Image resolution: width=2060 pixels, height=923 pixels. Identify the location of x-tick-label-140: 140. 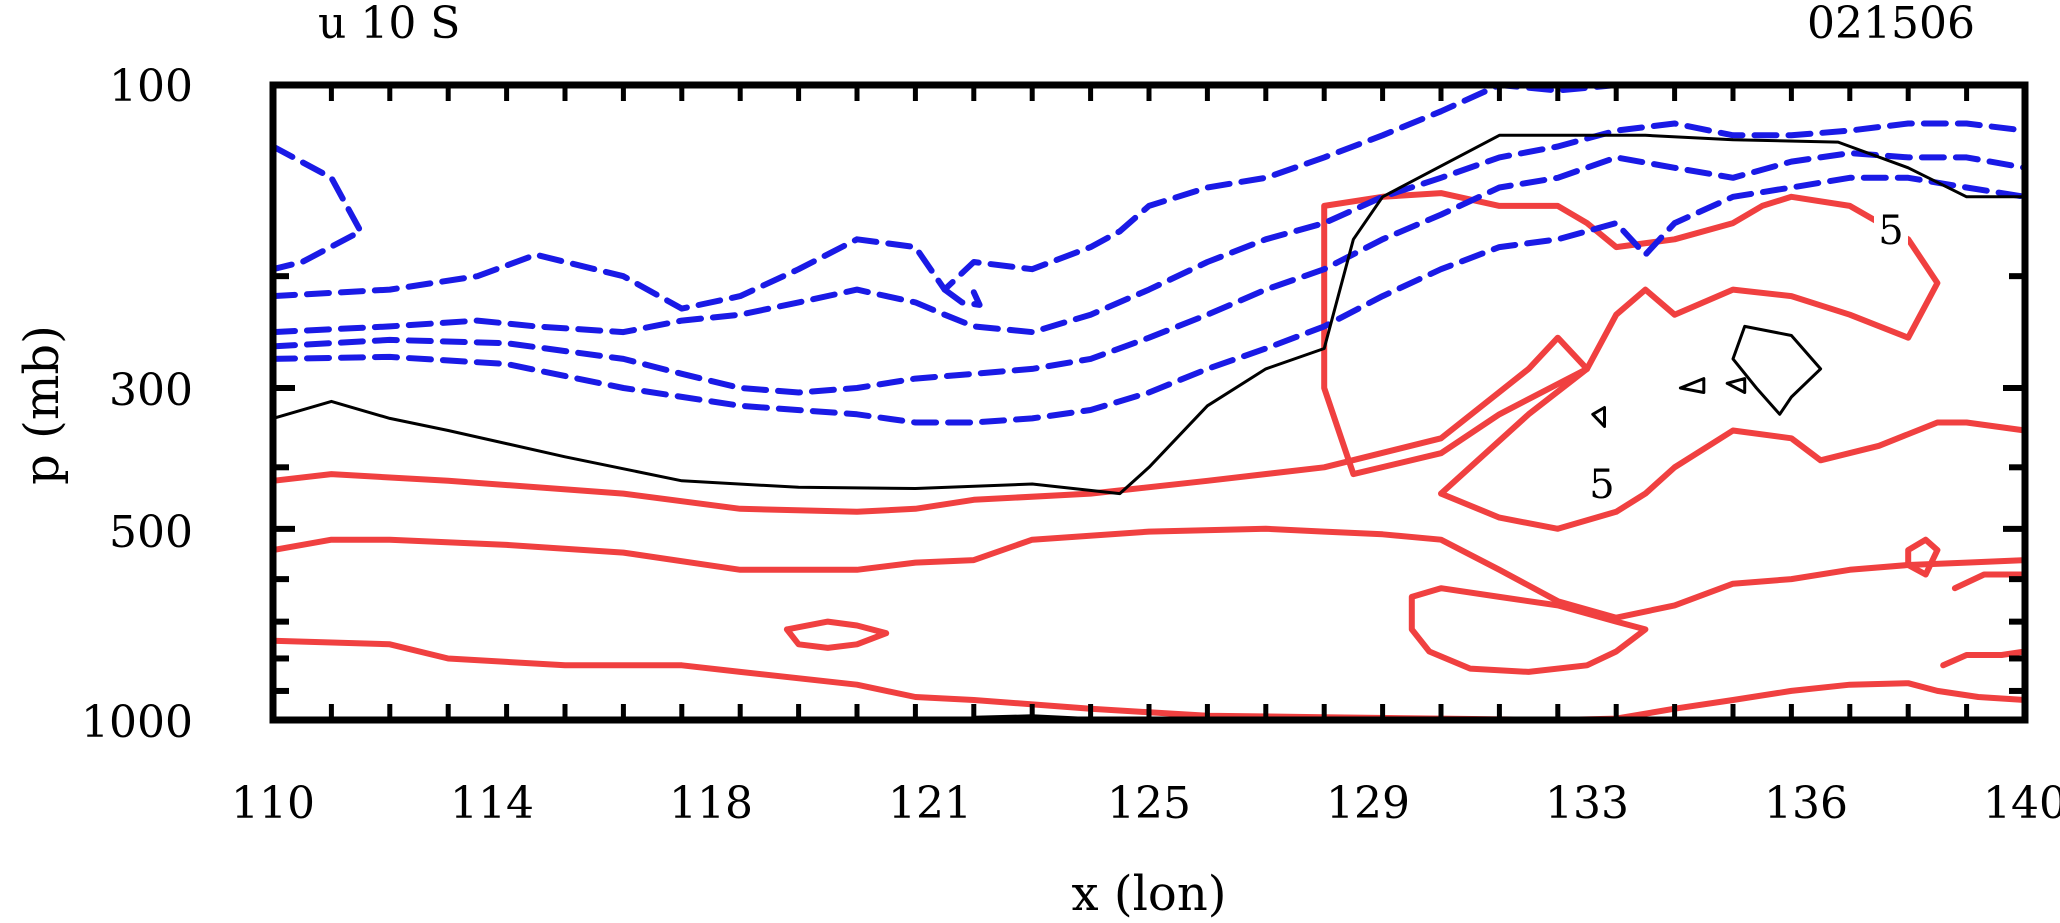
(2021, 803).